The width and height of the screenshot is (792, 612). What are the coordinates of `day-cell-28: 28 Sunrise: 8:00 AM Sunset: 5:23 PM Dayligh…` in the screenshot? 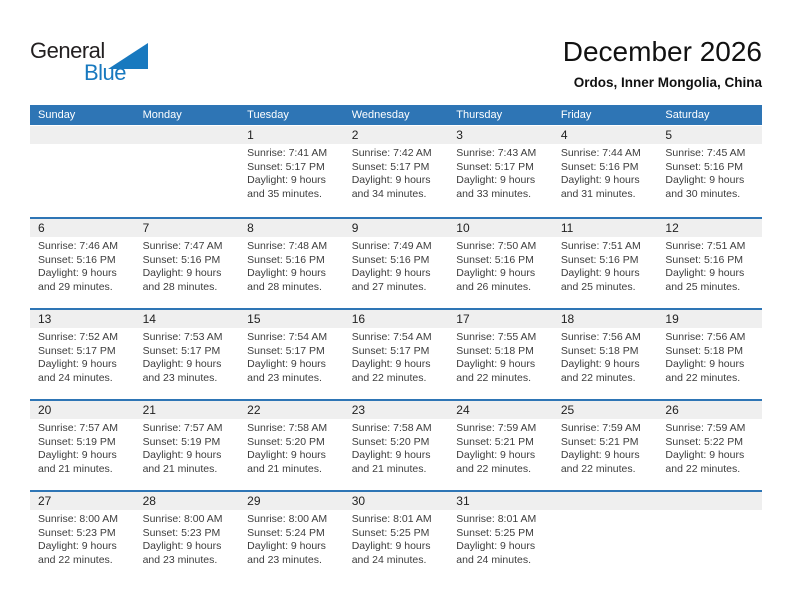 It's located at (187, 536).